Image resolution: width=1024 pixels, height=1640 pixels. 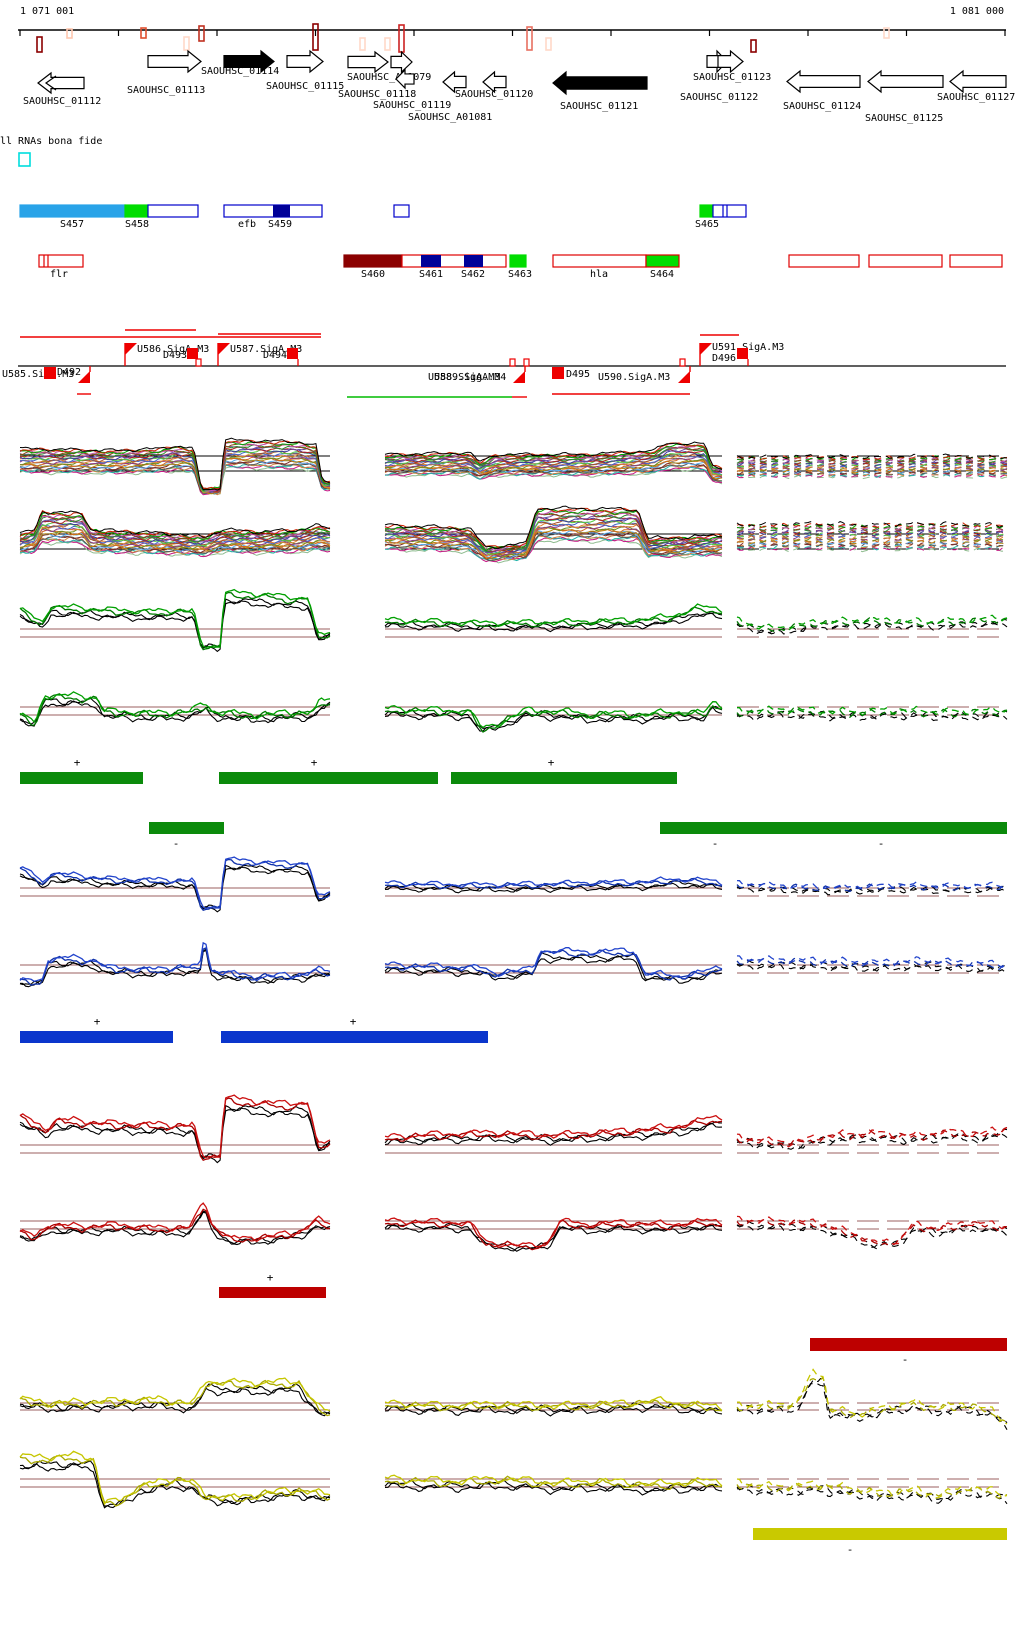 What do you see at coordinates (59, 274) in the screenshot?
I see `segment-label: flr` at bounding box center [59, 274].